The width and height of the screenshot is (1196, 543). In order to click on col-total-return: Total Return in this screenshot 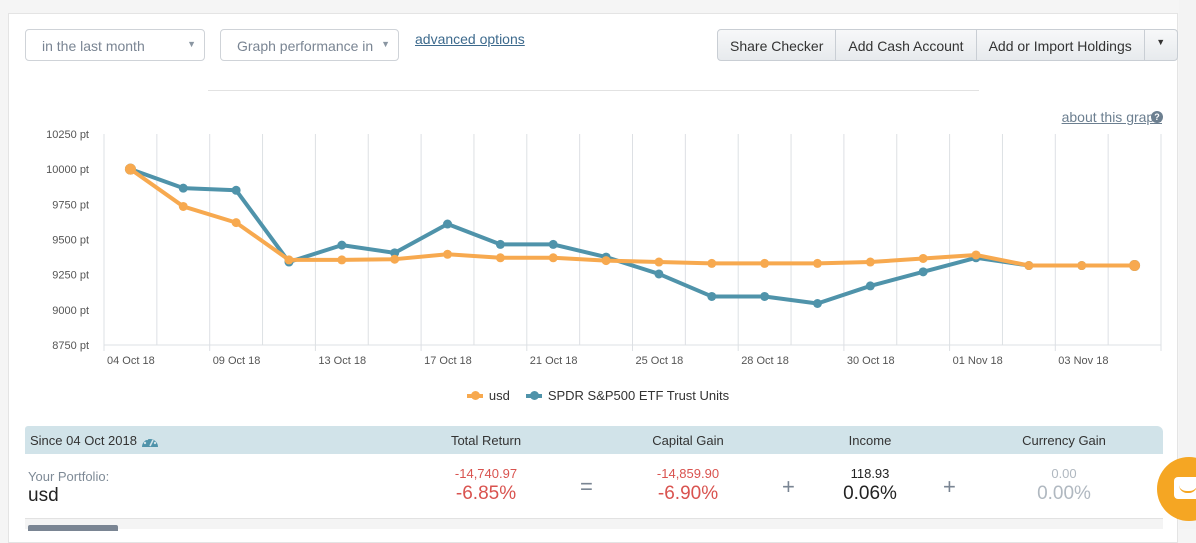, I will do `click(486, 440)`.